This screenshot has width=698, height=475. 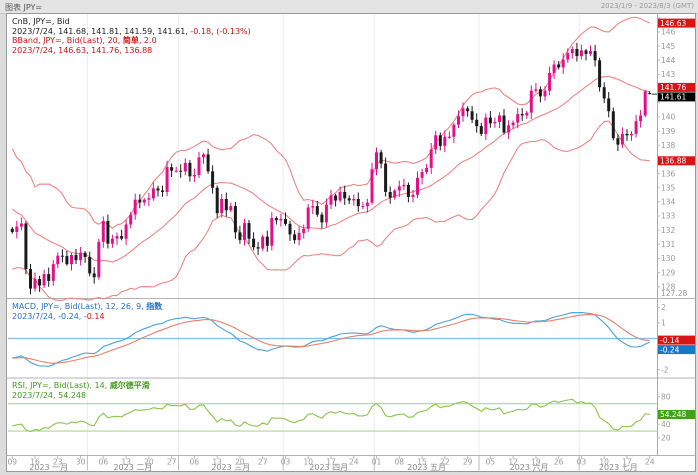 I want to click on day-label: 01, so click(x=377, y=462).